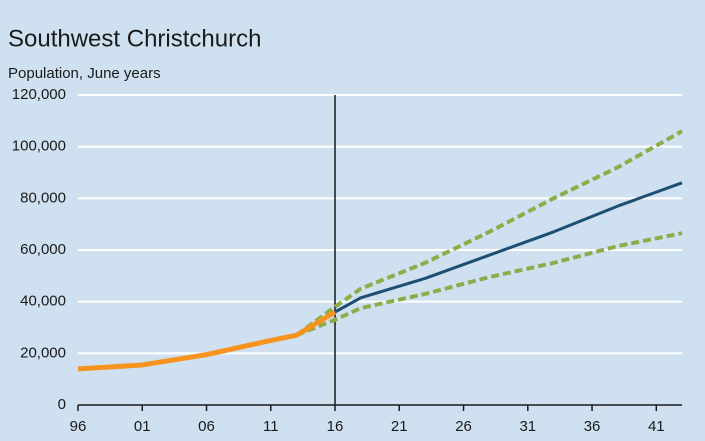  I want to click on y-tick-label: 60,000, so click(43, 249).